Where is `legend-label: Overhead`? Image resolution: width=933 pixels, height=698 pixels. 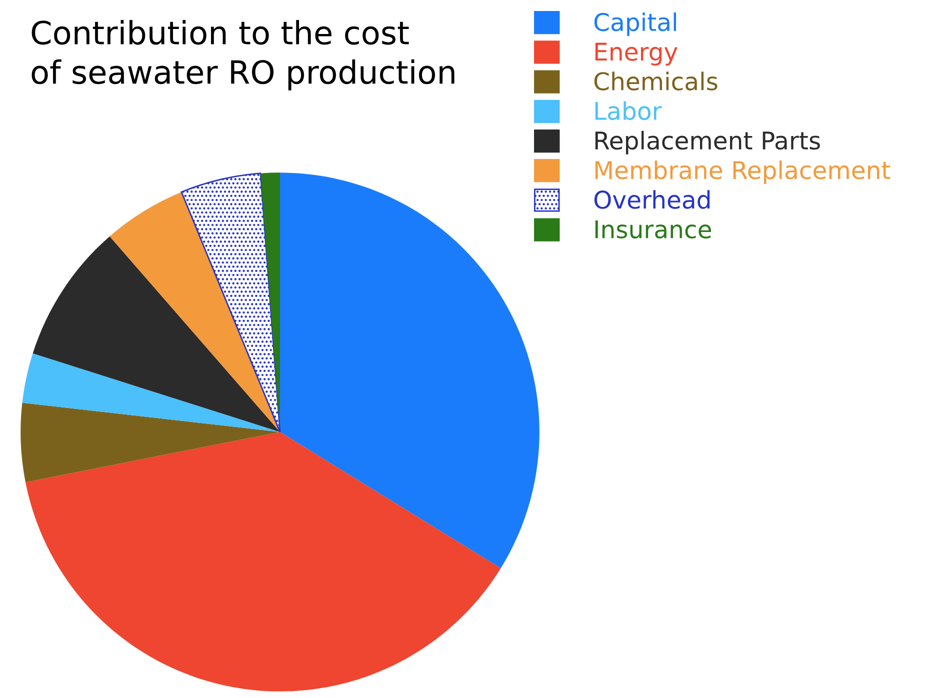
legend-label: Overhead is located at coordinates (652, 199).